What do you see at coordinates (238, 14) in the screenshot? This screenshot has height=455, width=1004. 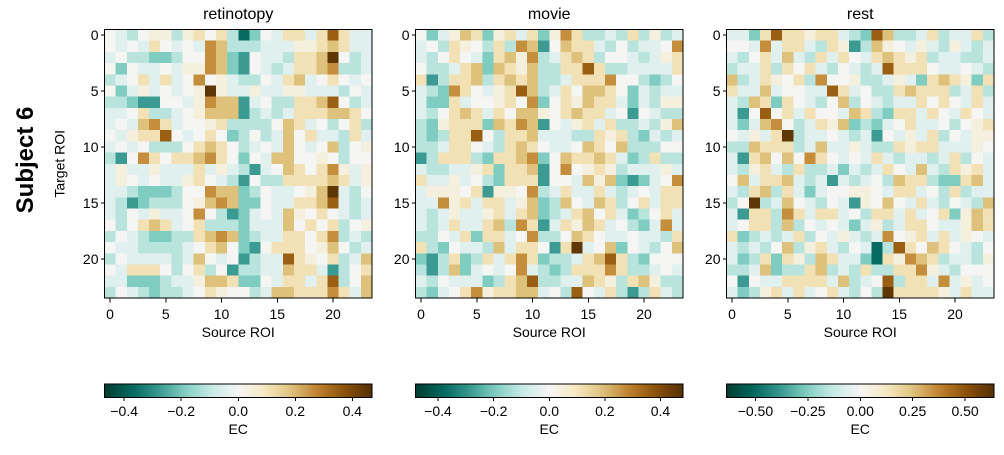 I see `svg-text: retinotopy` at bounding box center [238, 14].